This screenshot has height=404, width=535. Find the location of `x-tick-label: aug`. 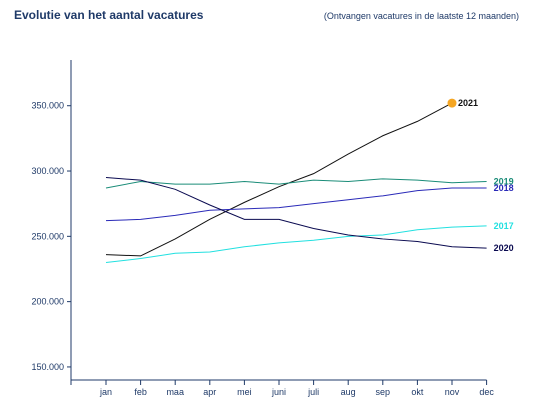

x-tick-label: aug is located at coordinates (348, 392).